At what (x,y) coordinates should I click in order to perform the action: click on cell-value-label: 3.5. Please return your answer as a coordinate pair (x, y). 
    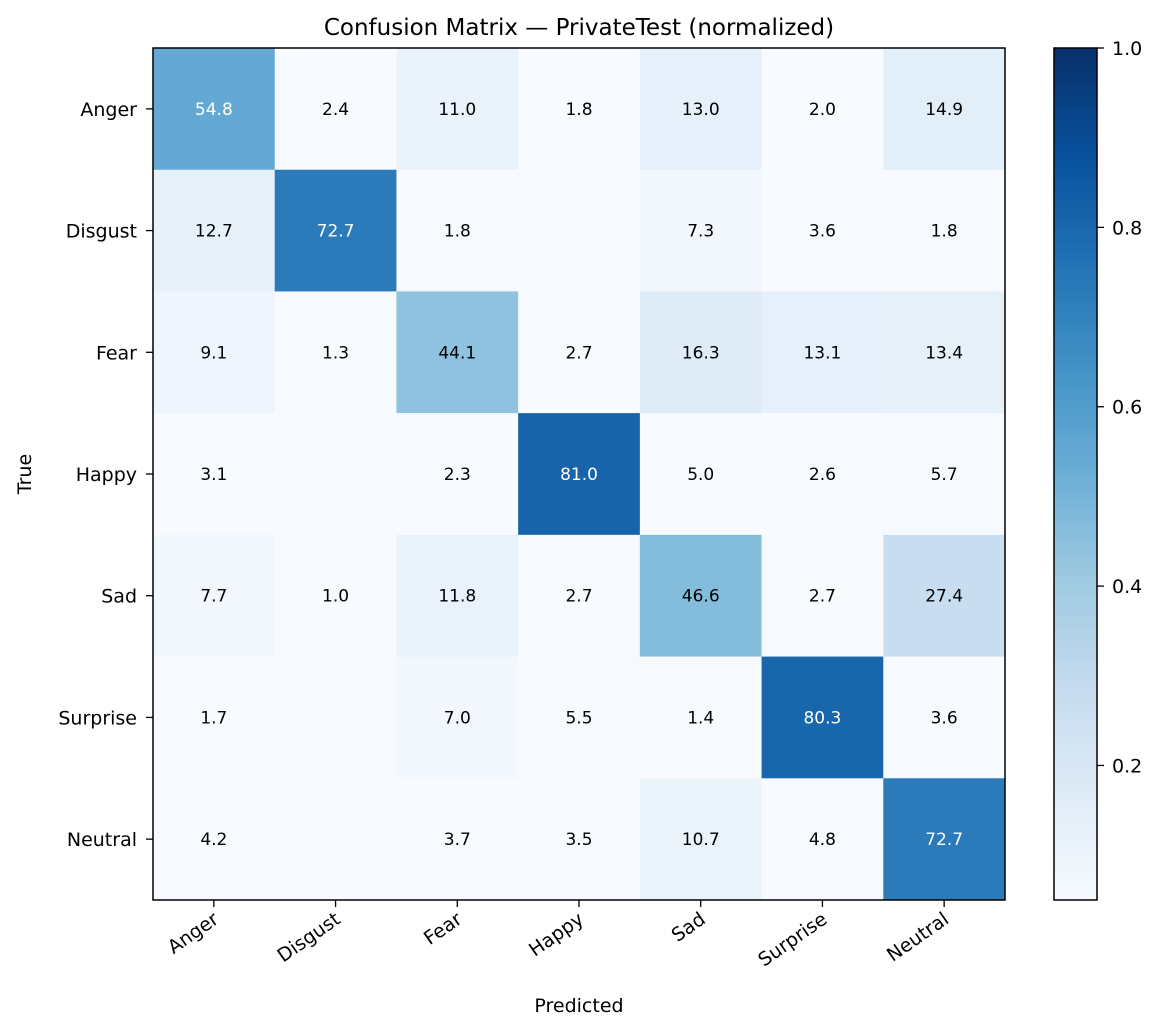
    Looking at the image, I should click on (578, 840).